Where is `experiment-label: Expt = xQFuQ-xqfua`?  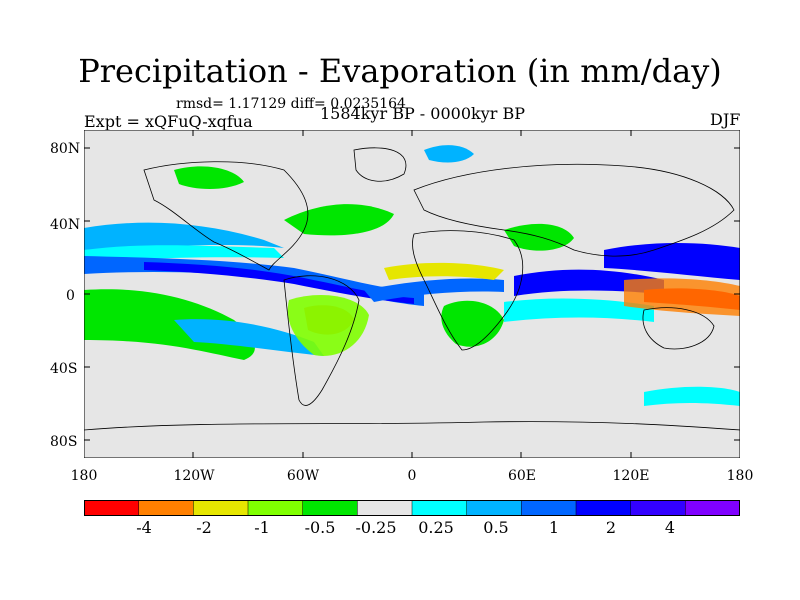 experiment-label: Expt = xQFuQ-xqfua is located at coordinates (168, 121).